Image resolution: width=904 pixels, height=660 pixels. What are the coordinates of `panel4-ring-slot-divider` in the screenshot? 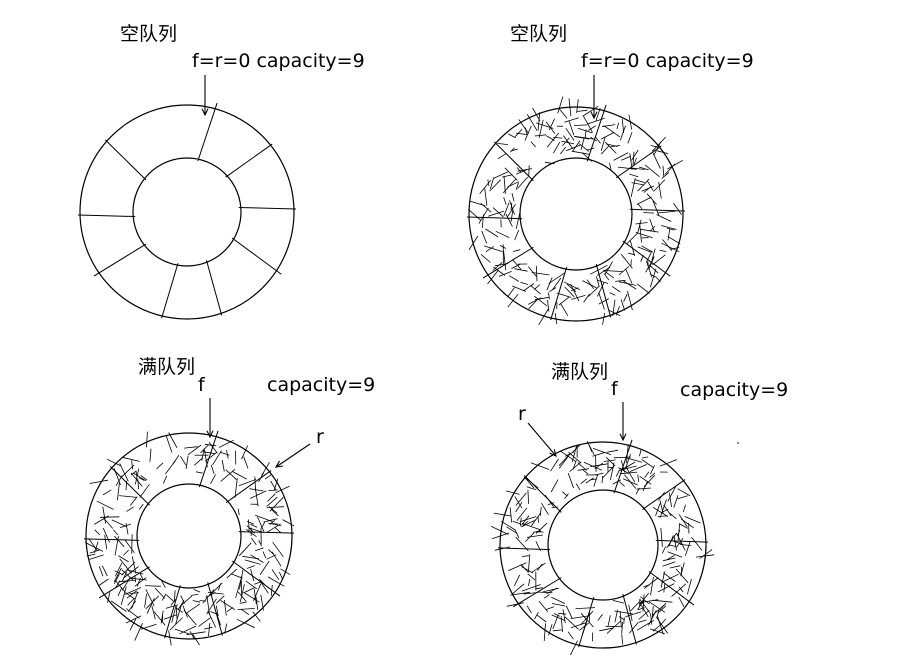 It's located at (630, 619).